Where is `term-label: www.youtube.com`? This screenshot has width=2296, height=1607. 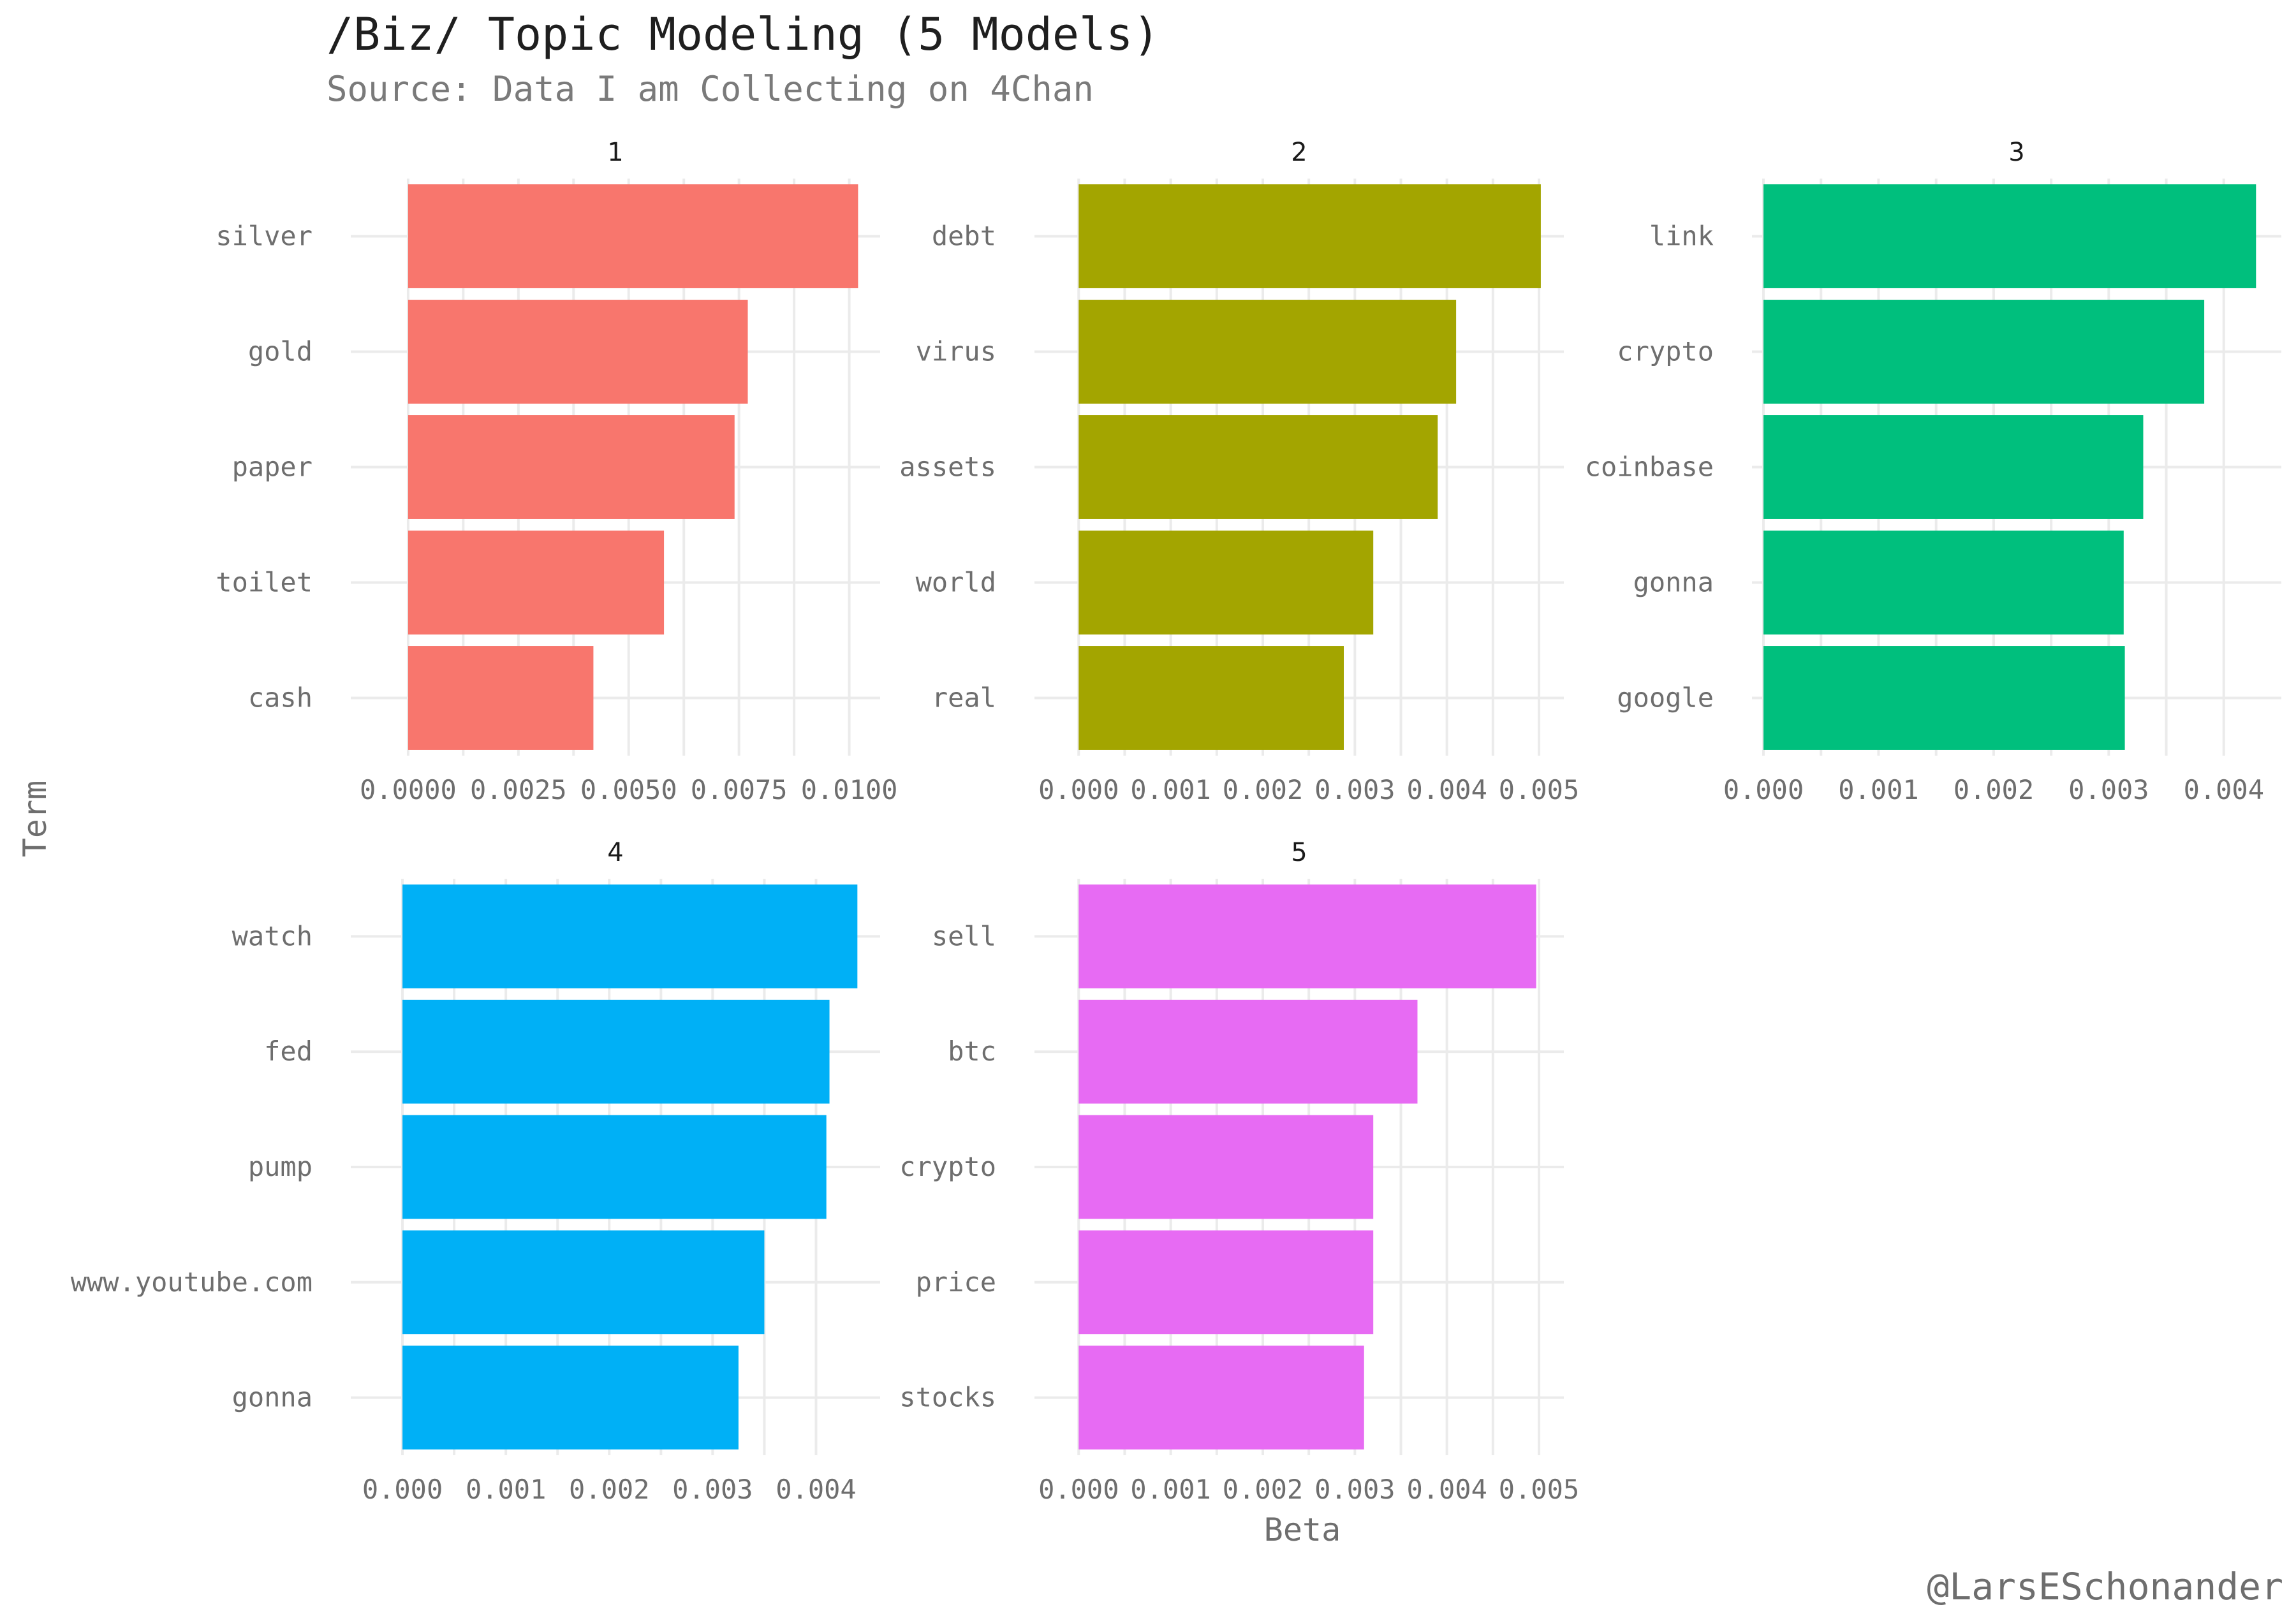
term-label: www.youtube.com is located at coordinates (192, 1282).